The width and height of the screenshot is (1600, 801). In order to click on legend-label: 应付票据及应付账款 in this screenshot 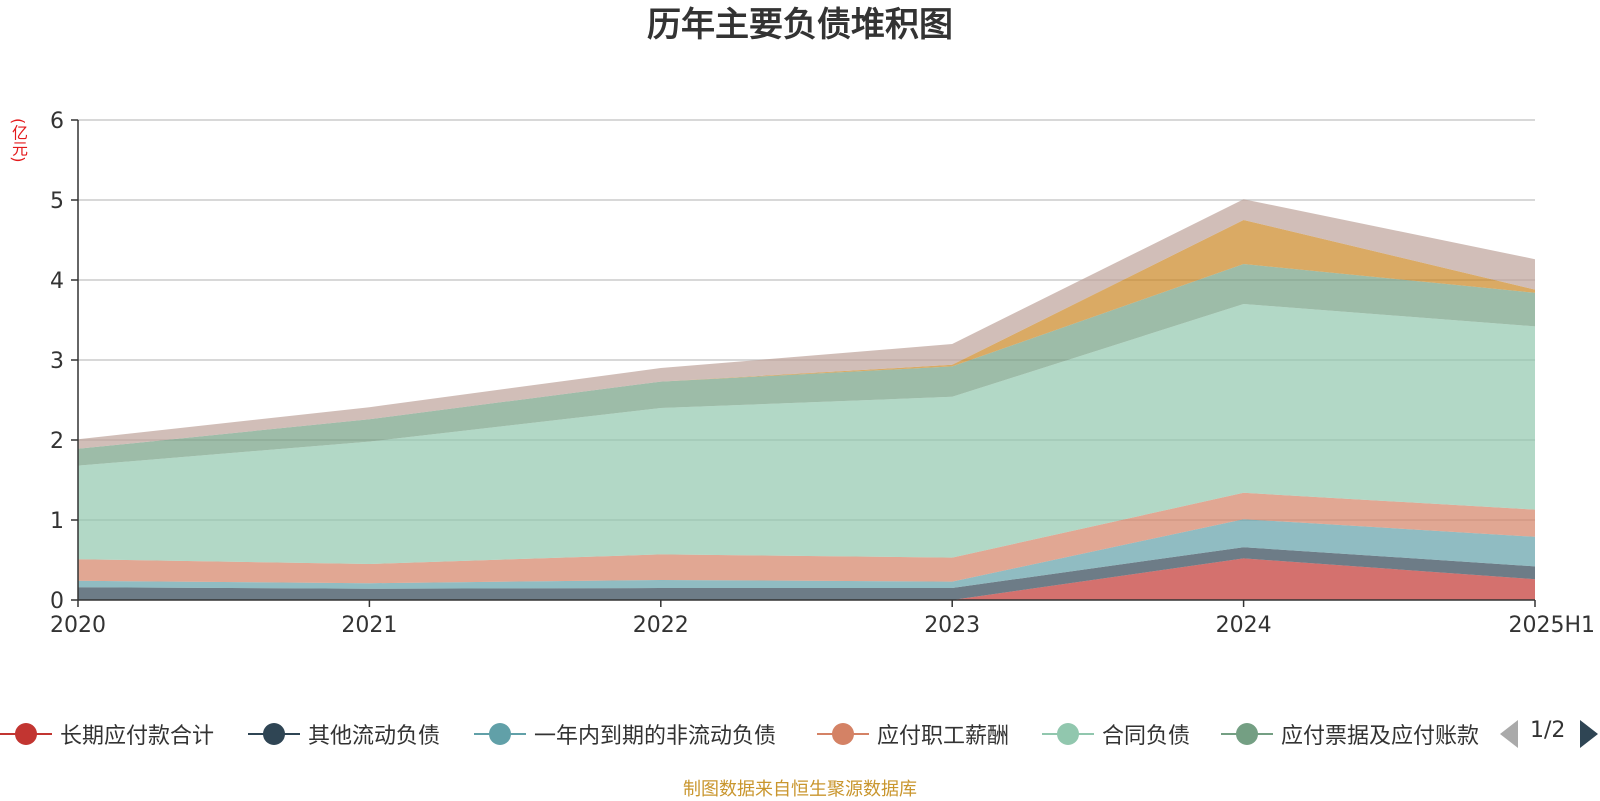, I will do `click(1380, 736)`.